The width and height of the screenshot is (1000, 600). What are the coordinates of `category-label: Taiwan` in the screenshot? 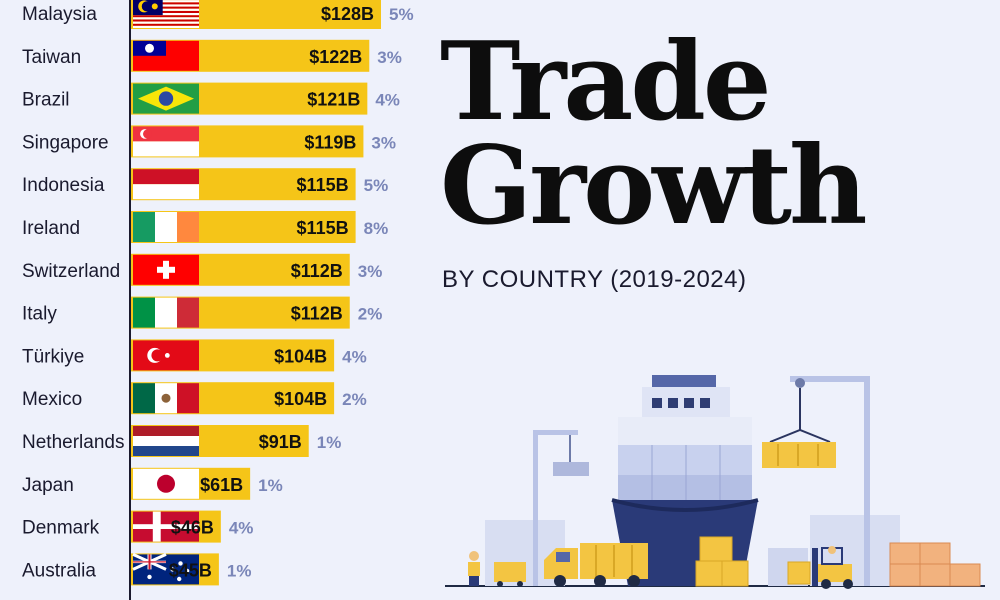 It's located at (51, 57).